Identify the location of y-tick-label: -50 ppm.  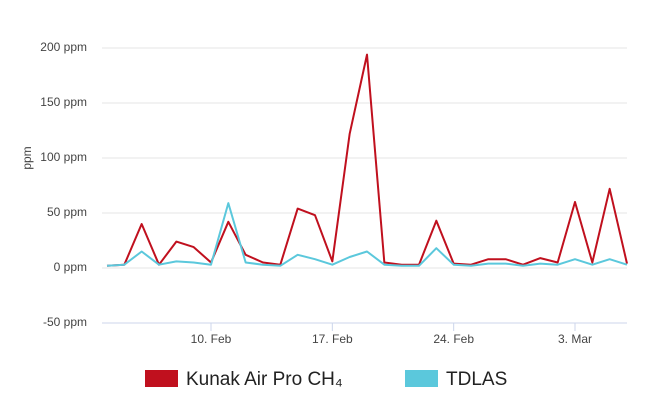
(65, 322).